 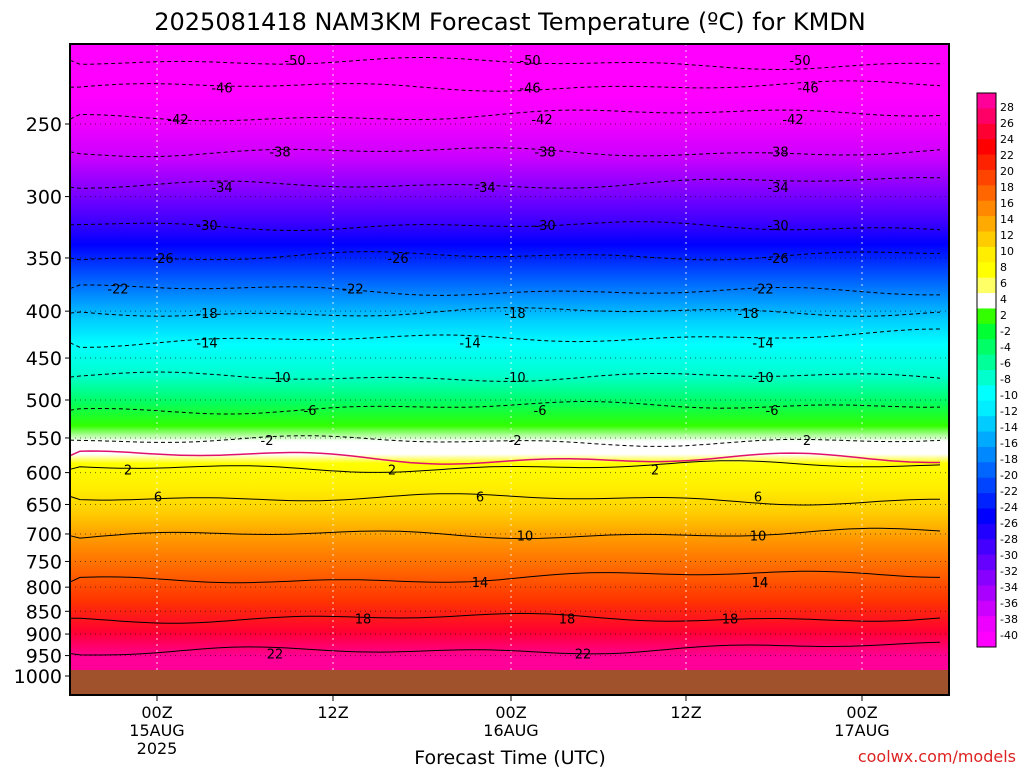 I want to click on colorbar-label: -34, so click(x=1009, y=587).